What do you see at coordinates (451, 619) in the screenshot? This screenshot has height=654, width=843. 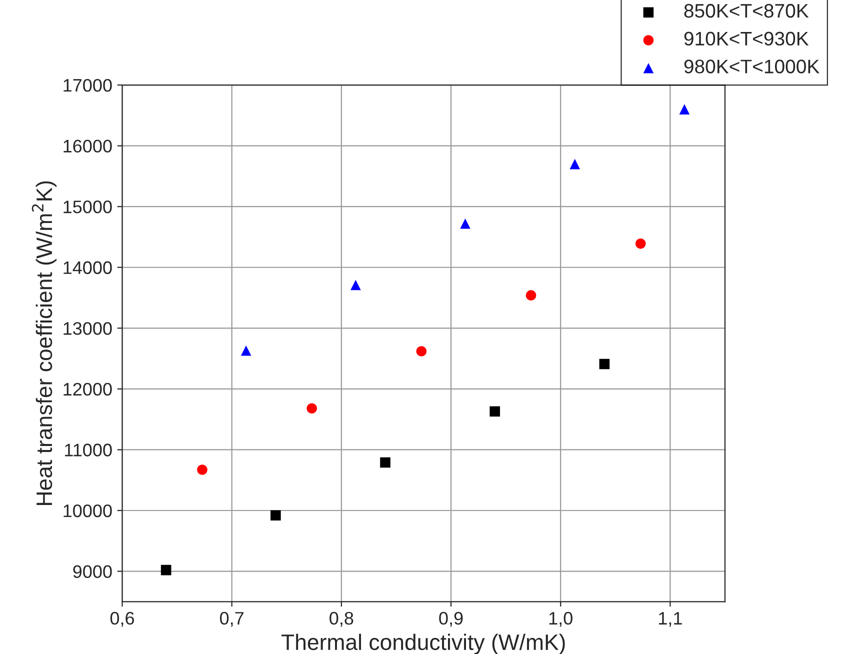 I see `x-tick-label: 0,9` at bounding box center [451, 619].